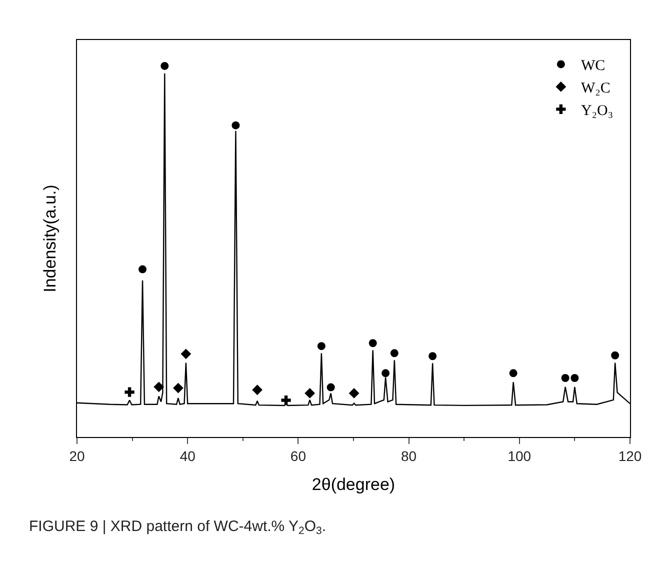 Image resolution: width=654 pixels, height=566 pixels. Describe the element at coordinates (177, 528) in the screenshot. I see `caption: FIGURE 9 | XRD pattern of WC-4wt.% Y$_{2}$O$_{3}$.` at that location.